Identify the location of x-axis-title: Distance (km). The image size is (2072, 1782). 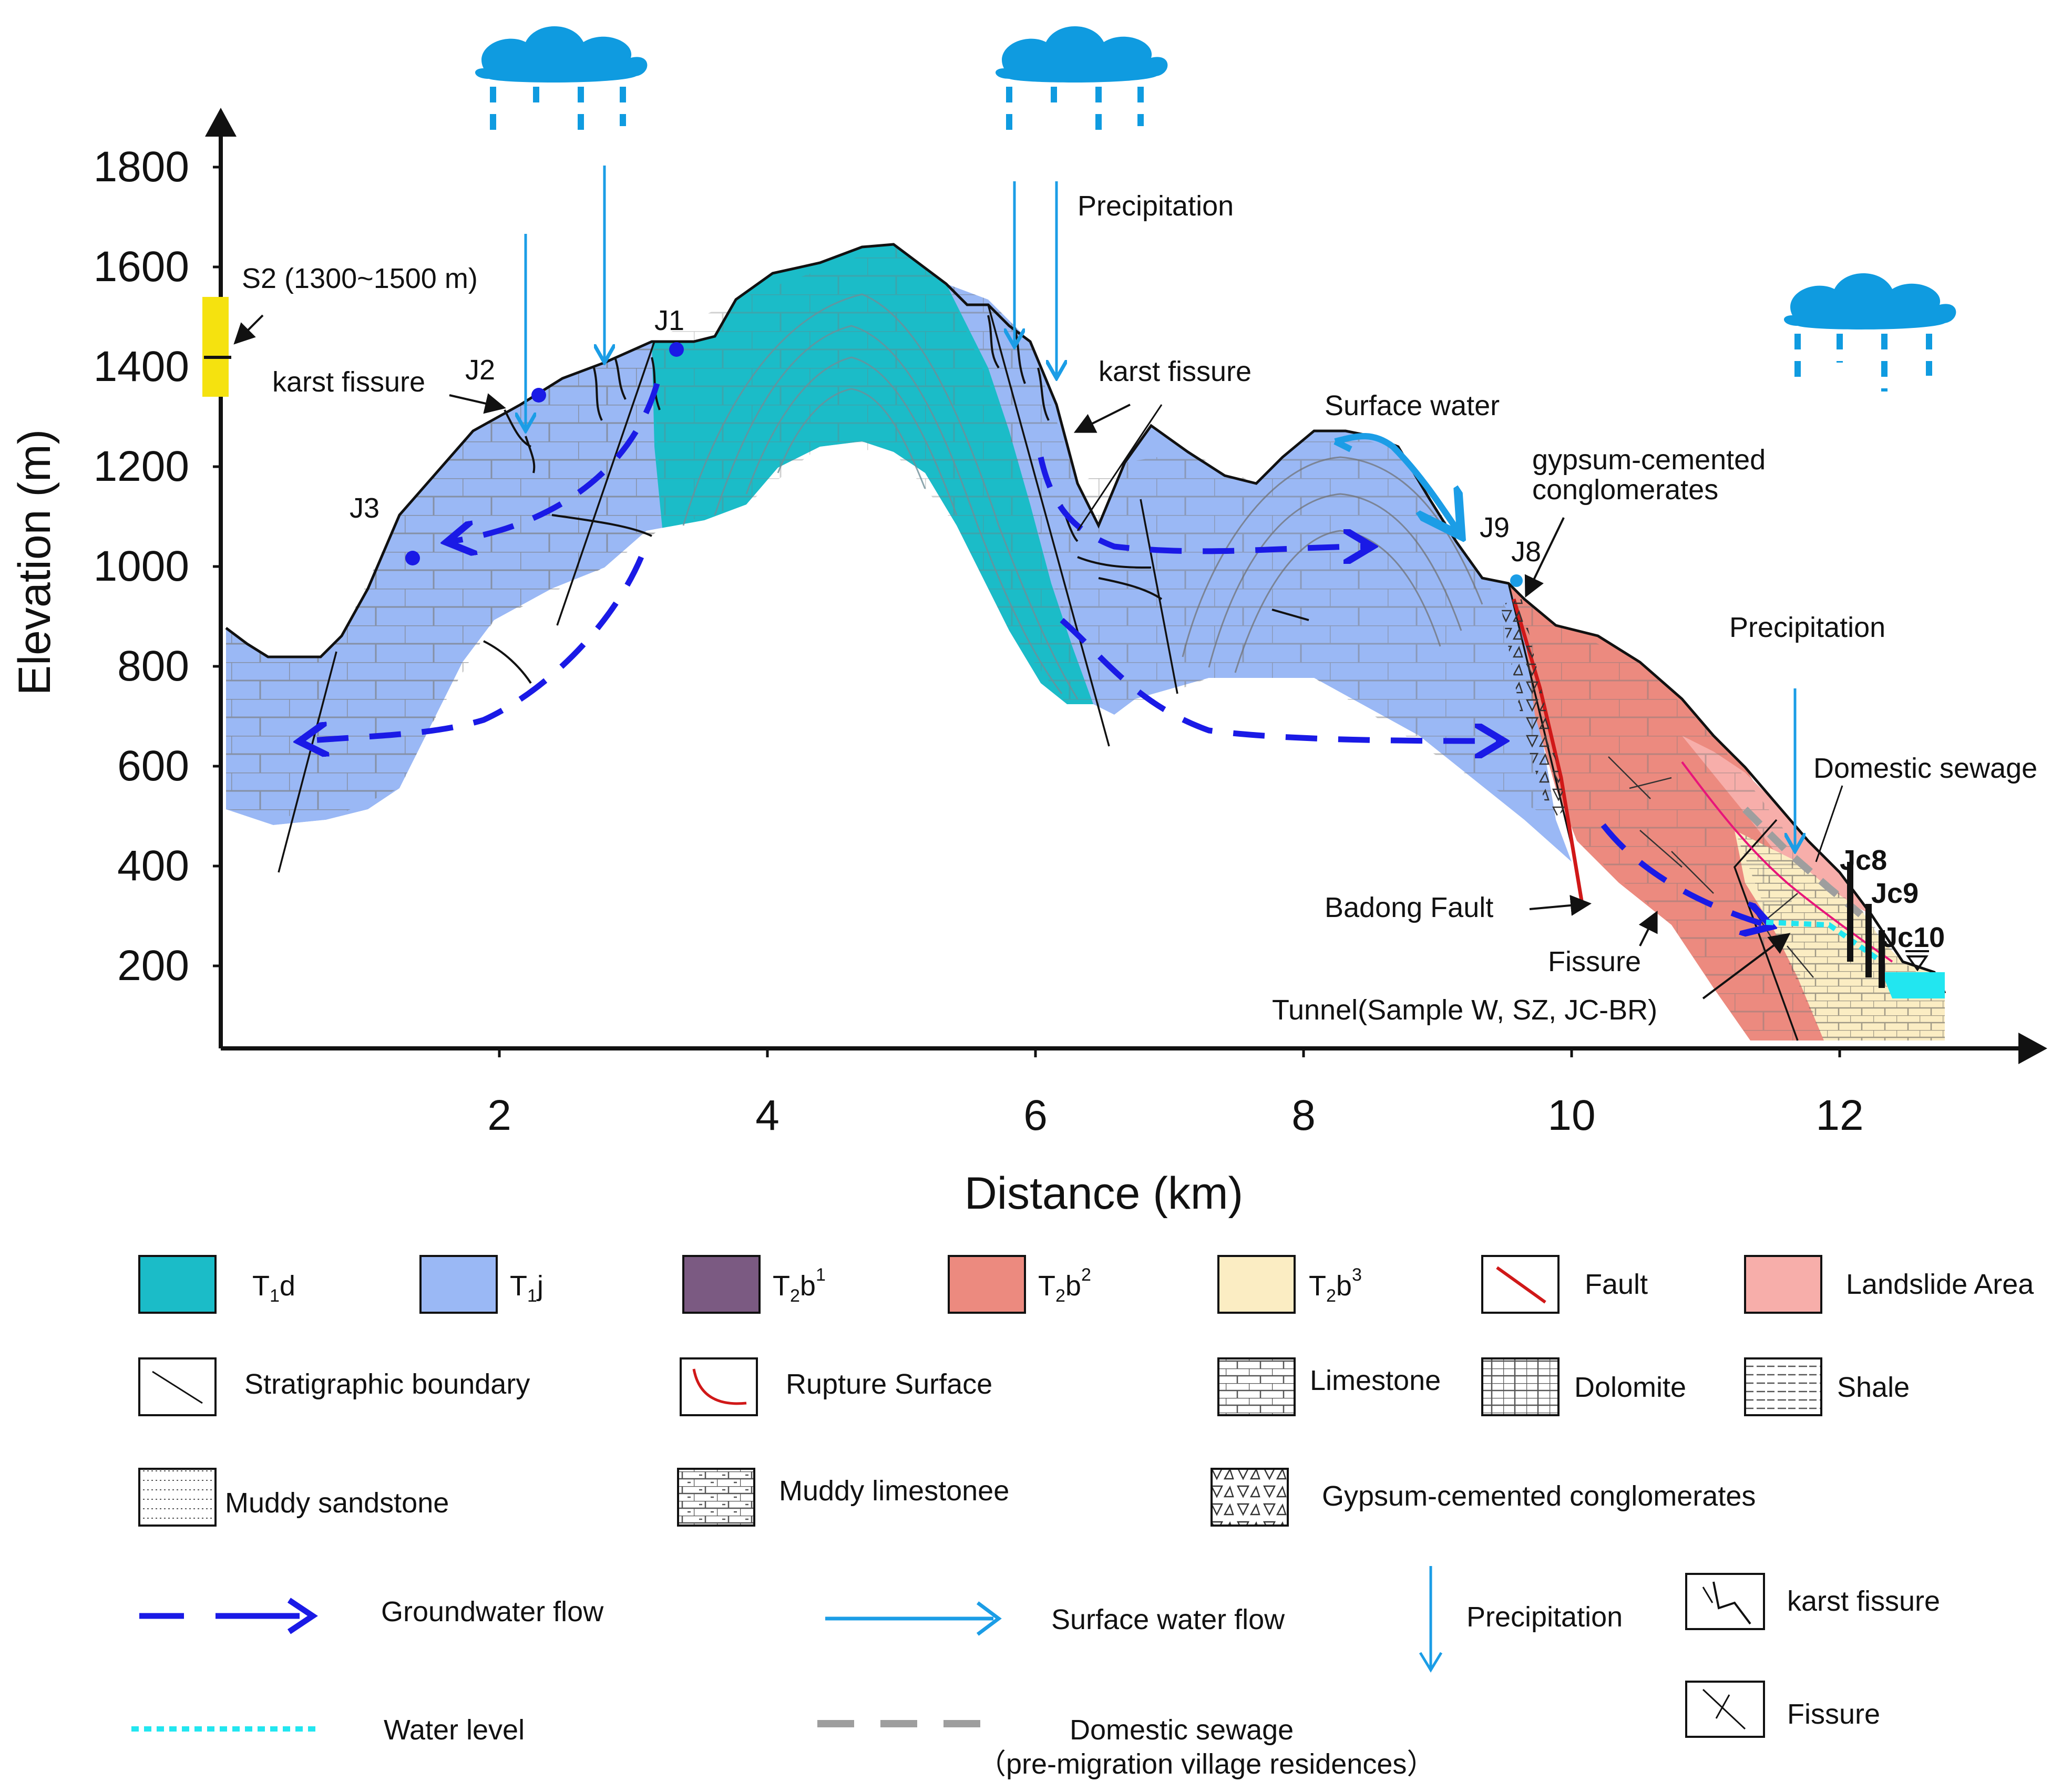
(1104, 1193).